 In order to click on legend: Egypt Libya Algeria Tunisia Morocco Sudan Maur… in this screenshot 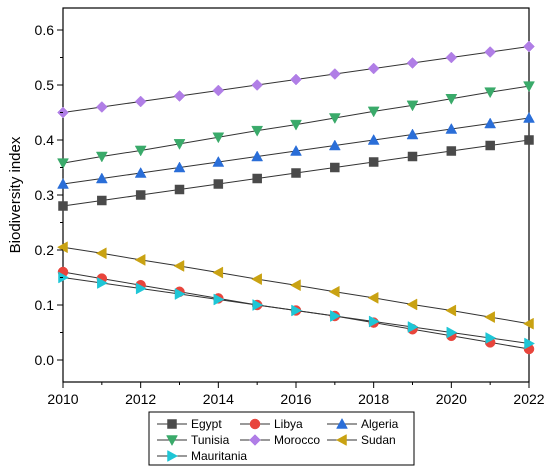, I will do `click(281, 438)`.